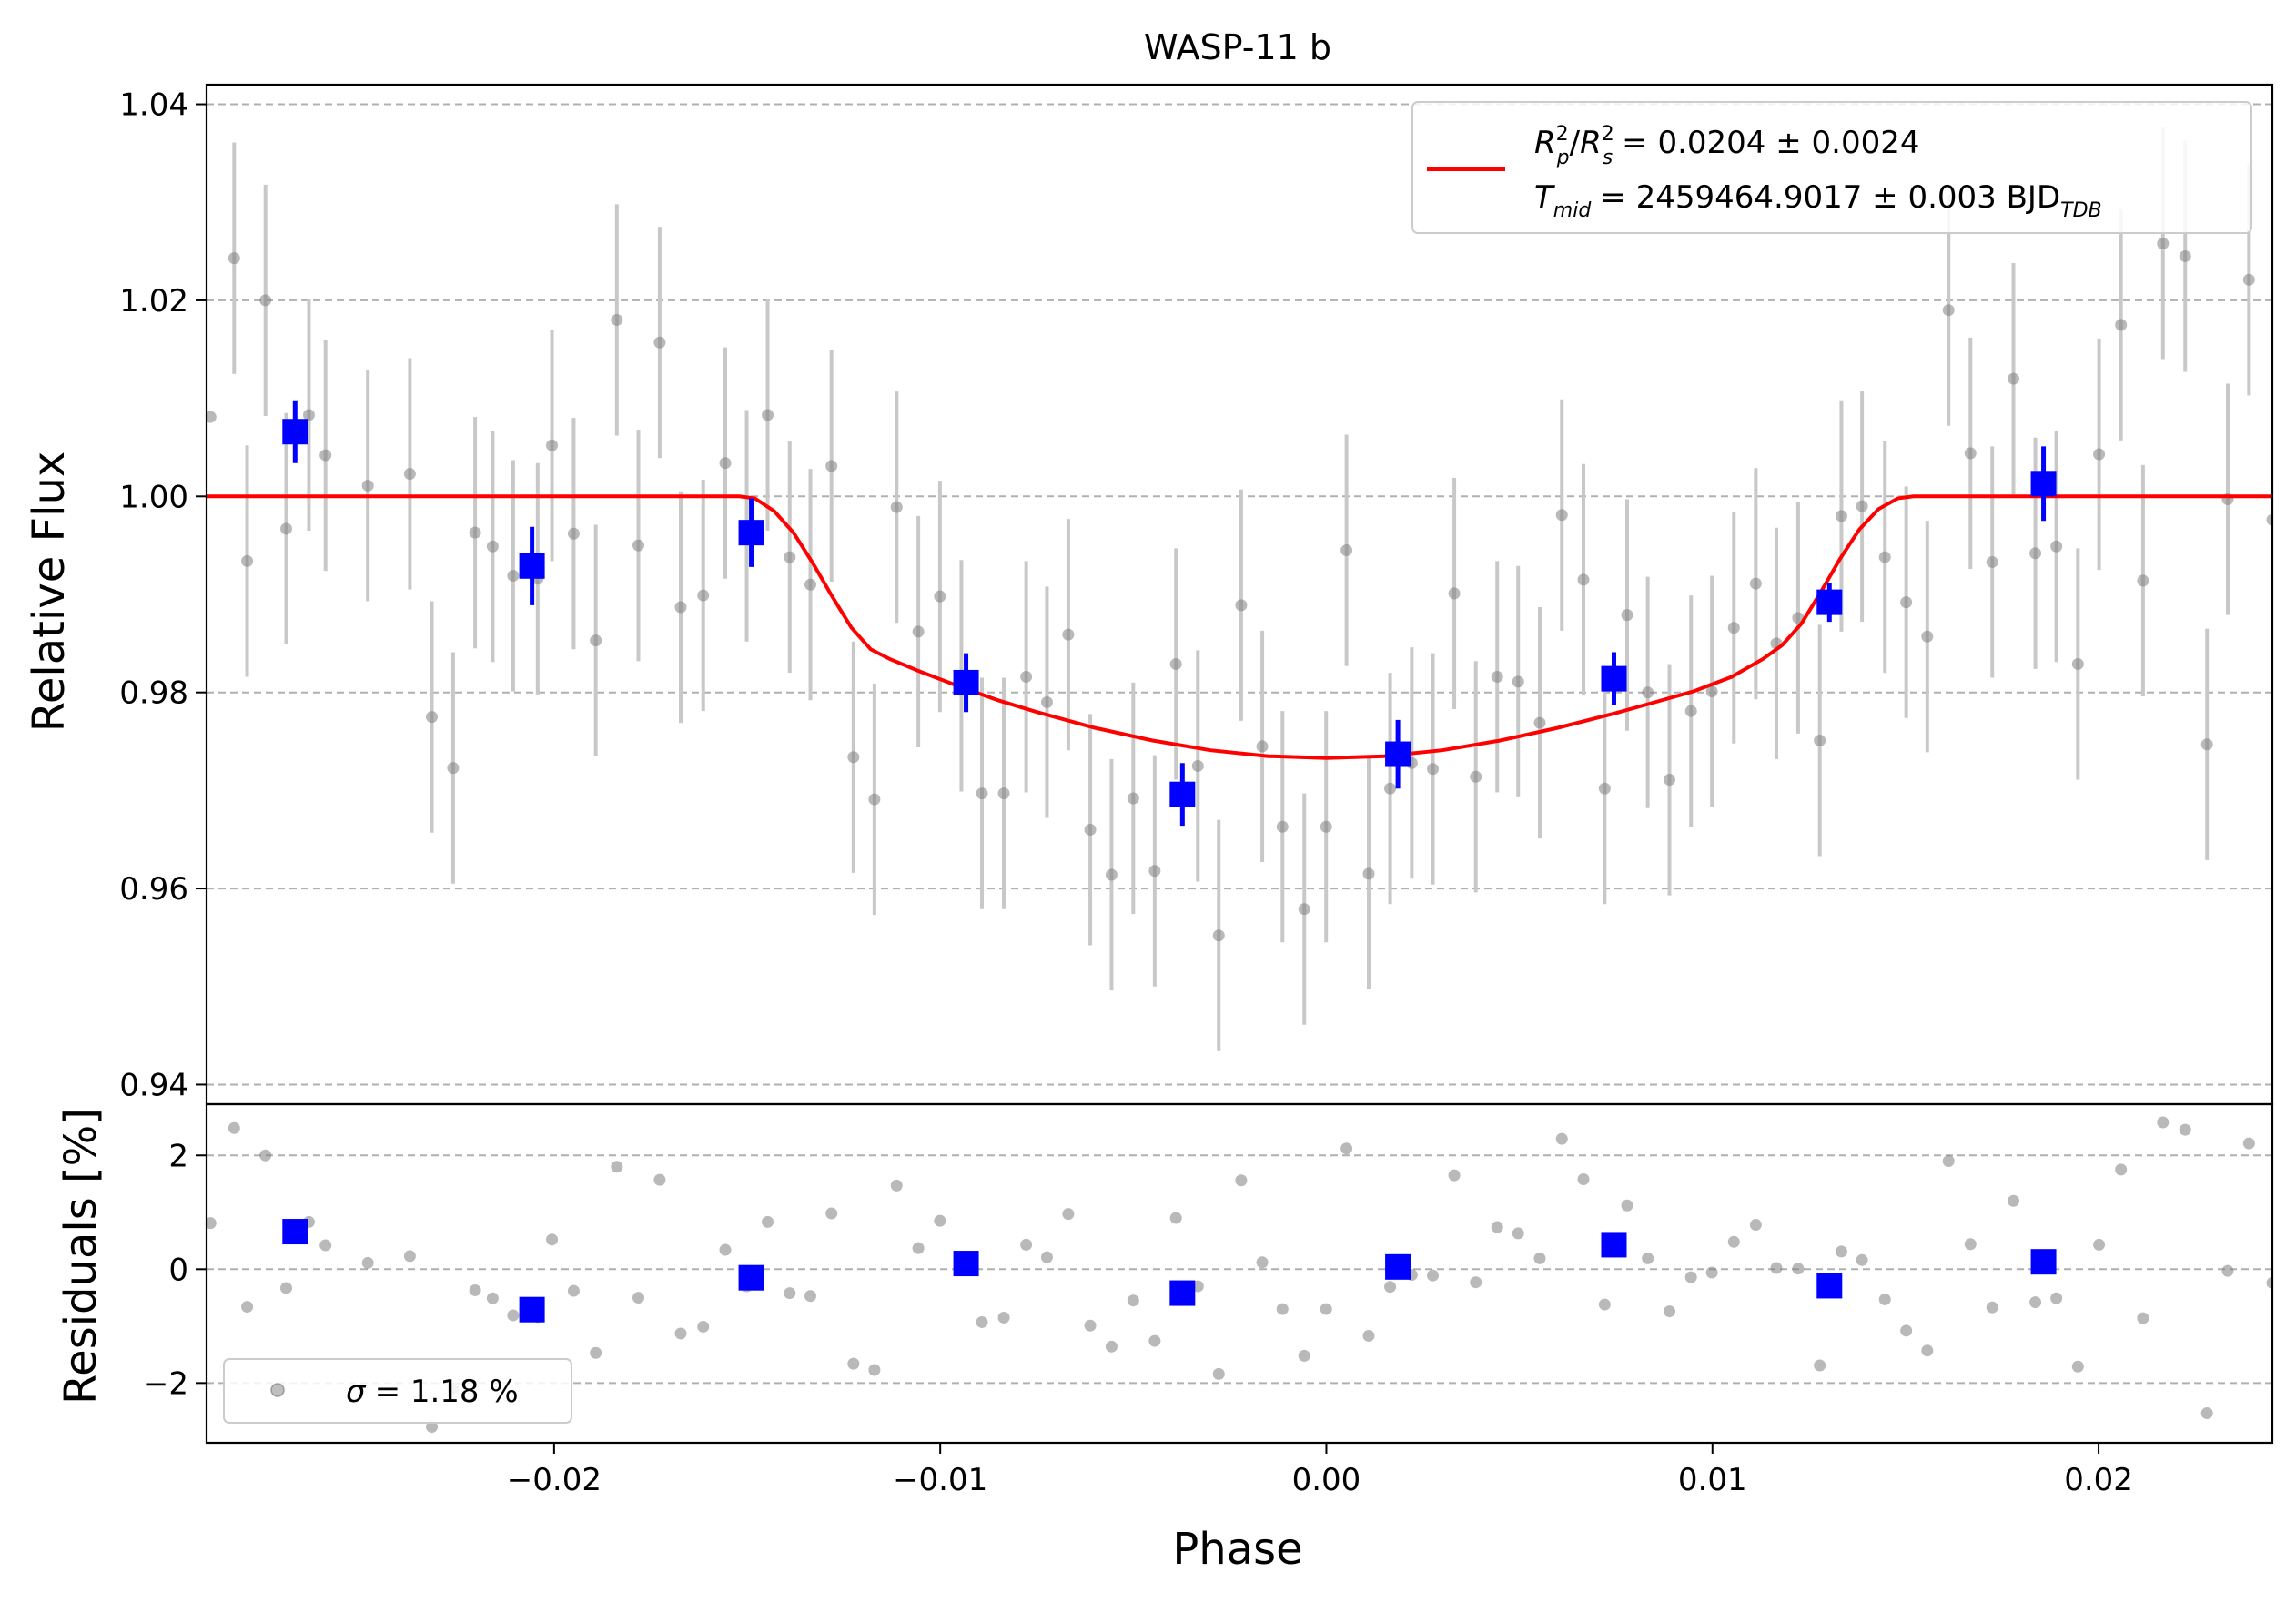 This screenshot has width=2296, height=1603. What do you see at coordinates (278, 1390) in the screenshot?
I see `legend-residual-marker` at bounding box center [278, 1390].